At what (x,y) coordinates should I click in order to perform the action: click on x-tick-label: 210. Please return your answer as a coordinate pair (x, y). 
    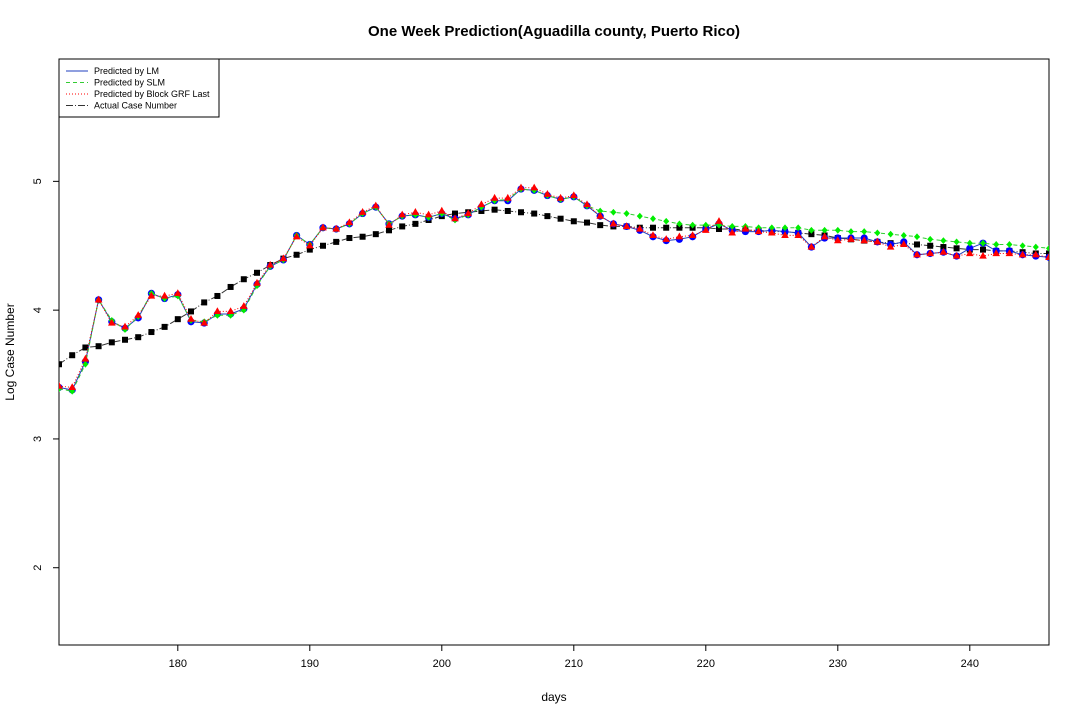
    Looking at the image, I should click on (574, 664).